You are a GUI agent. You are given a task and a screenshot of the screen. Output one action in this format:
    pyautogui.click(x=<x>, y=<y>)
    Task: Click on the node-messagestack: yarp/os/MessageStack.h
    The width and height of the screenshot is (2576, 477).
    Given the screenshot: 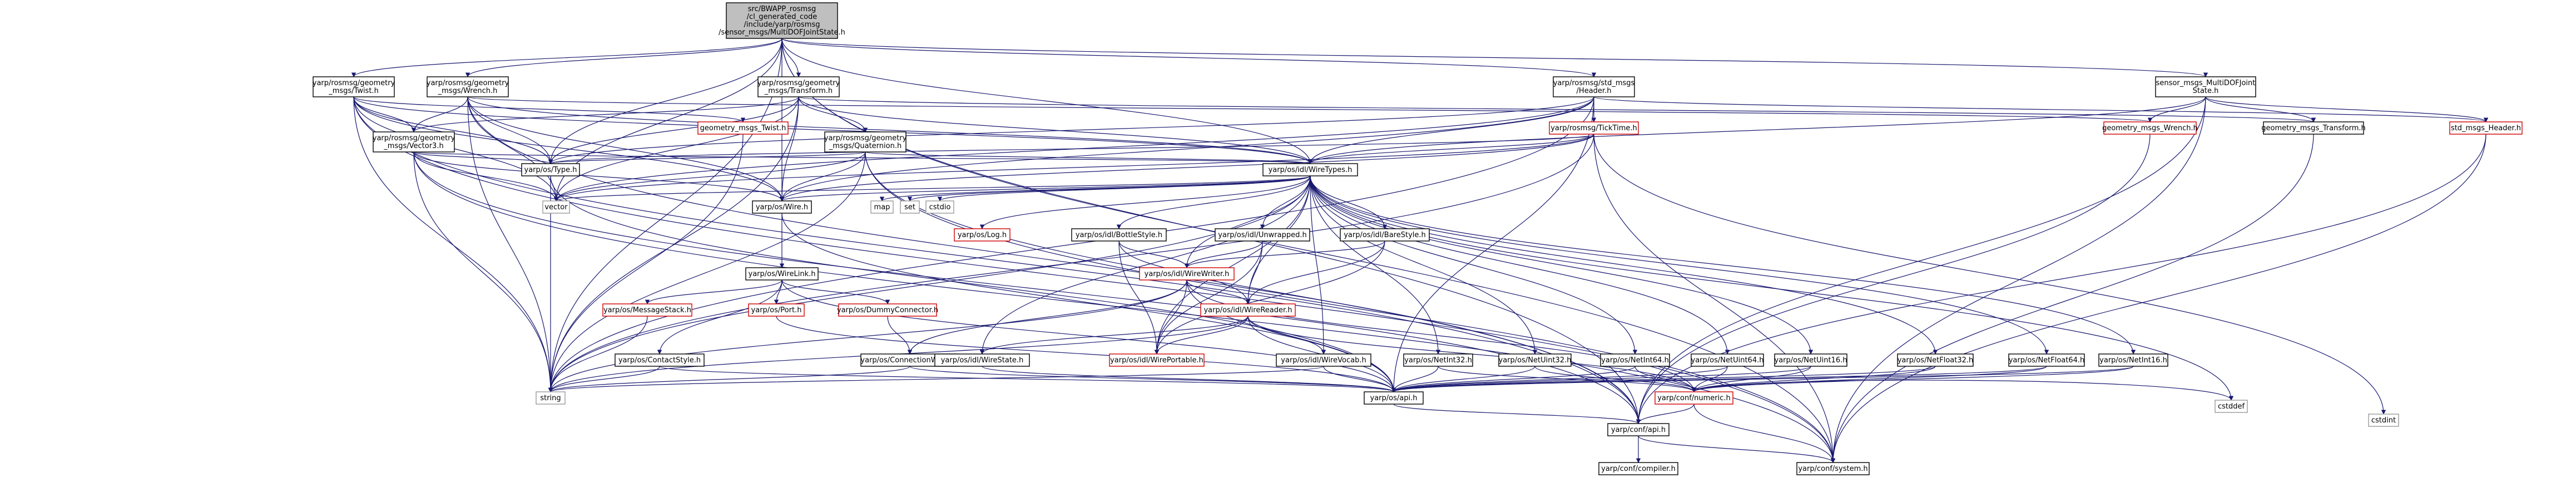 What is the action you would take?
    pyautogui.click(x=647, y=310)
    